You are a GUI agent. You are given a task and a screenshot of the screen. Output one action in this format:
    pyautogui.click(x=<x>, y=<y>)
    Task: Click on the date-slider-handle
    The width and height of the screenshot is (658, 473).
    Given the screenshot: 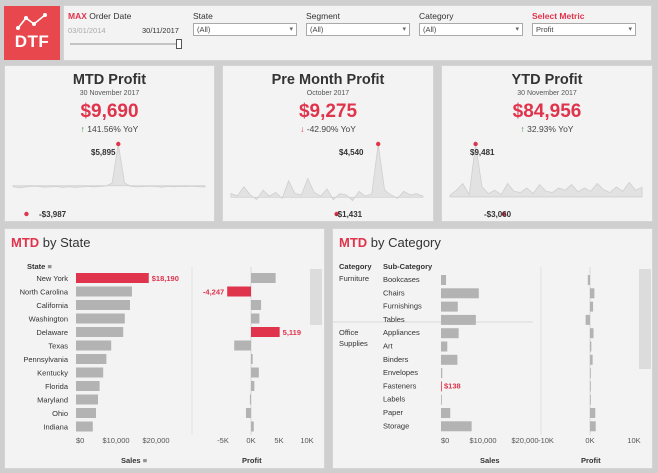 What is the action you would take?
    pyautogui.click(x=179, y=44)
    